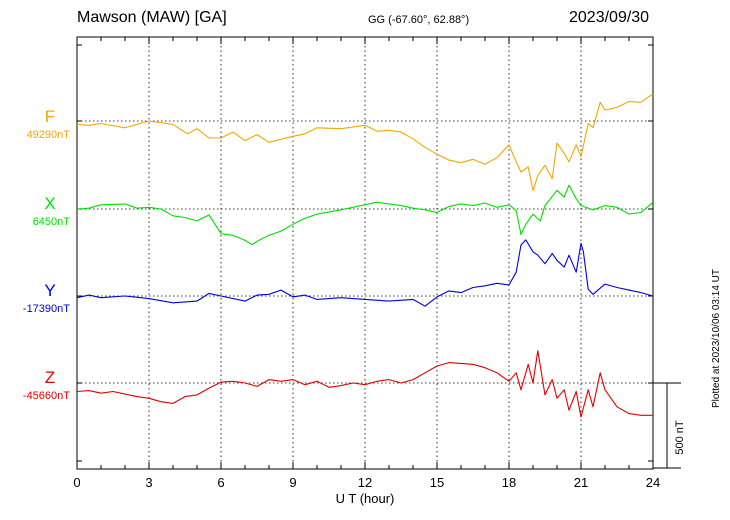 The height and width of the screenshot is (520, 730). I want to click on series-line-x, so click(365, 215).